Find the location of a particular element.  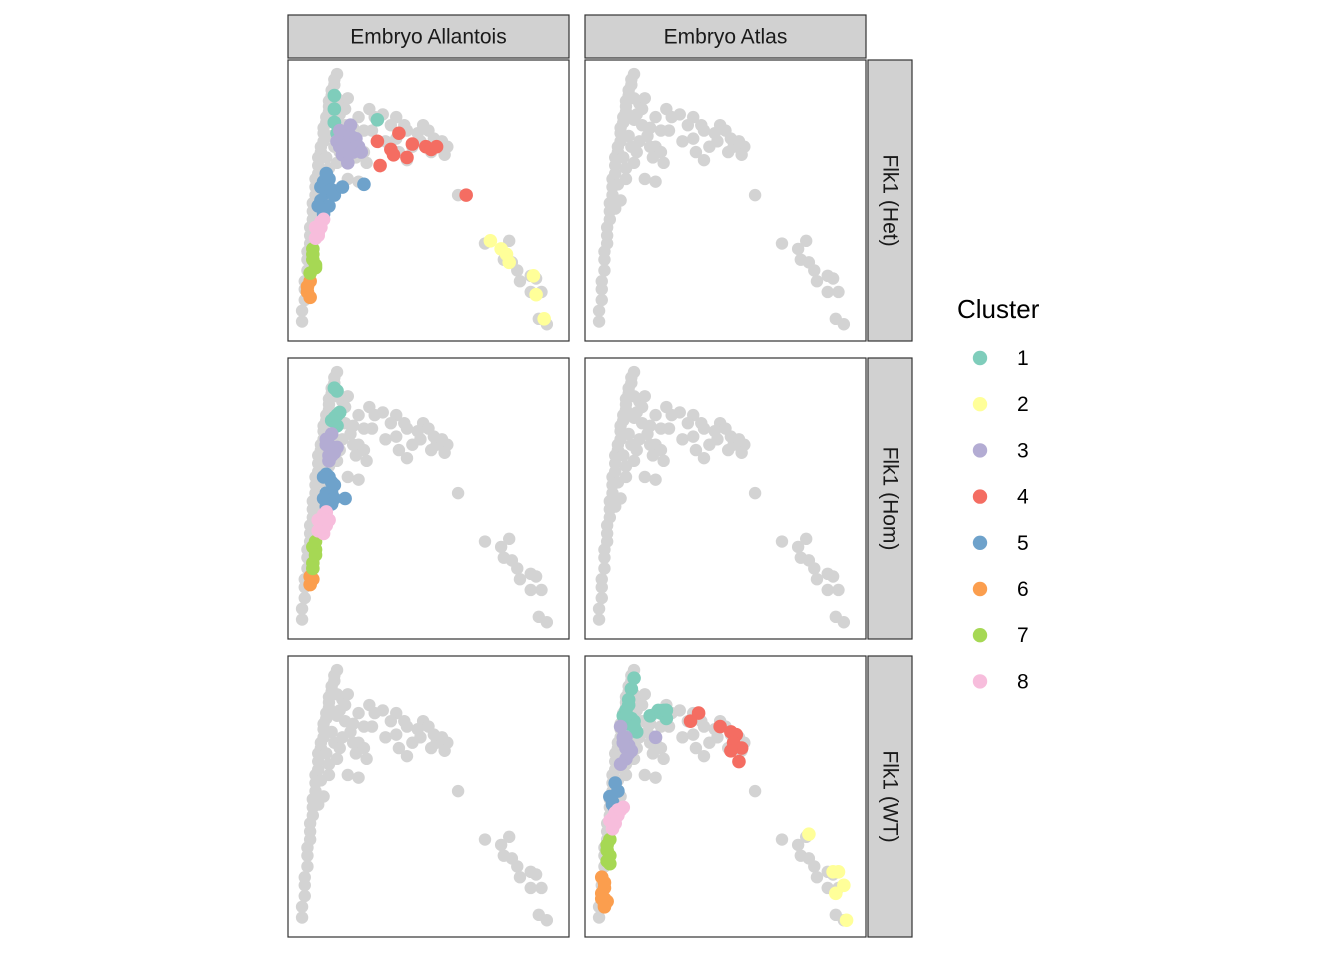

legend-key is located at coordinates (980, 404).